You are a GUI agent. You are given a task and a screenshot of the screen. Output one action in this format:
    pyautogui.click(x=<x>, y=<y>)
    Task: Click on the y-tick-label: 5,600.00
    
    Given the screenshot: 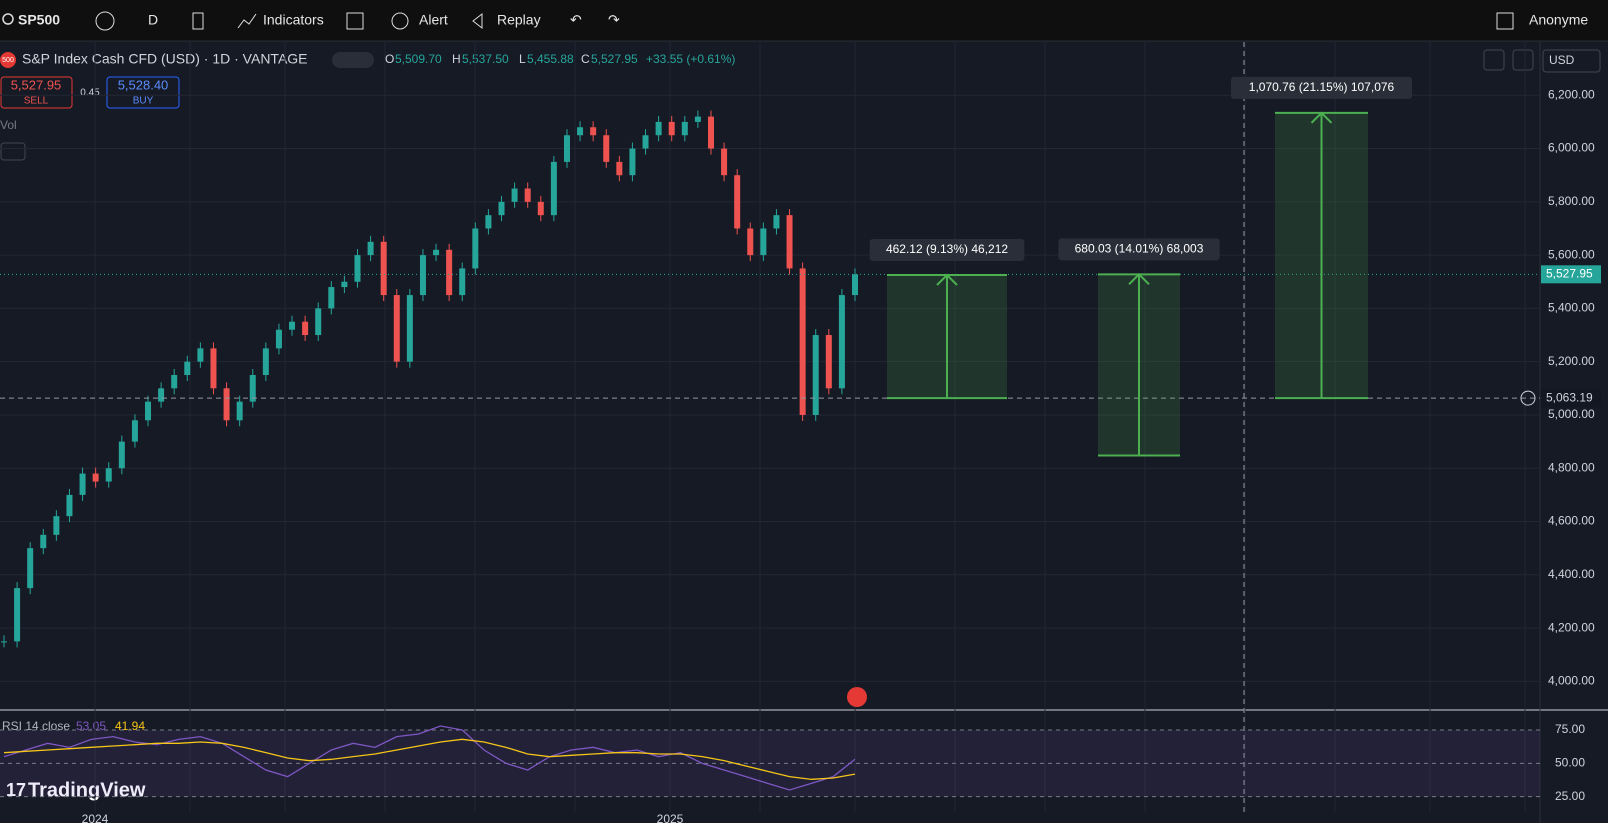 What is the action you would take?
    pyautogui.click(x=1571, y=254)
    